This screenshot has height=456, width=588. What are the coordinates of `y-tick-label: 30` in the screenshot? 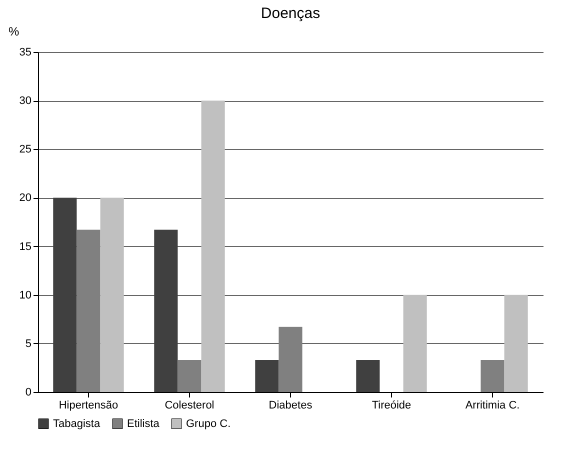 It's located at (25, 101).